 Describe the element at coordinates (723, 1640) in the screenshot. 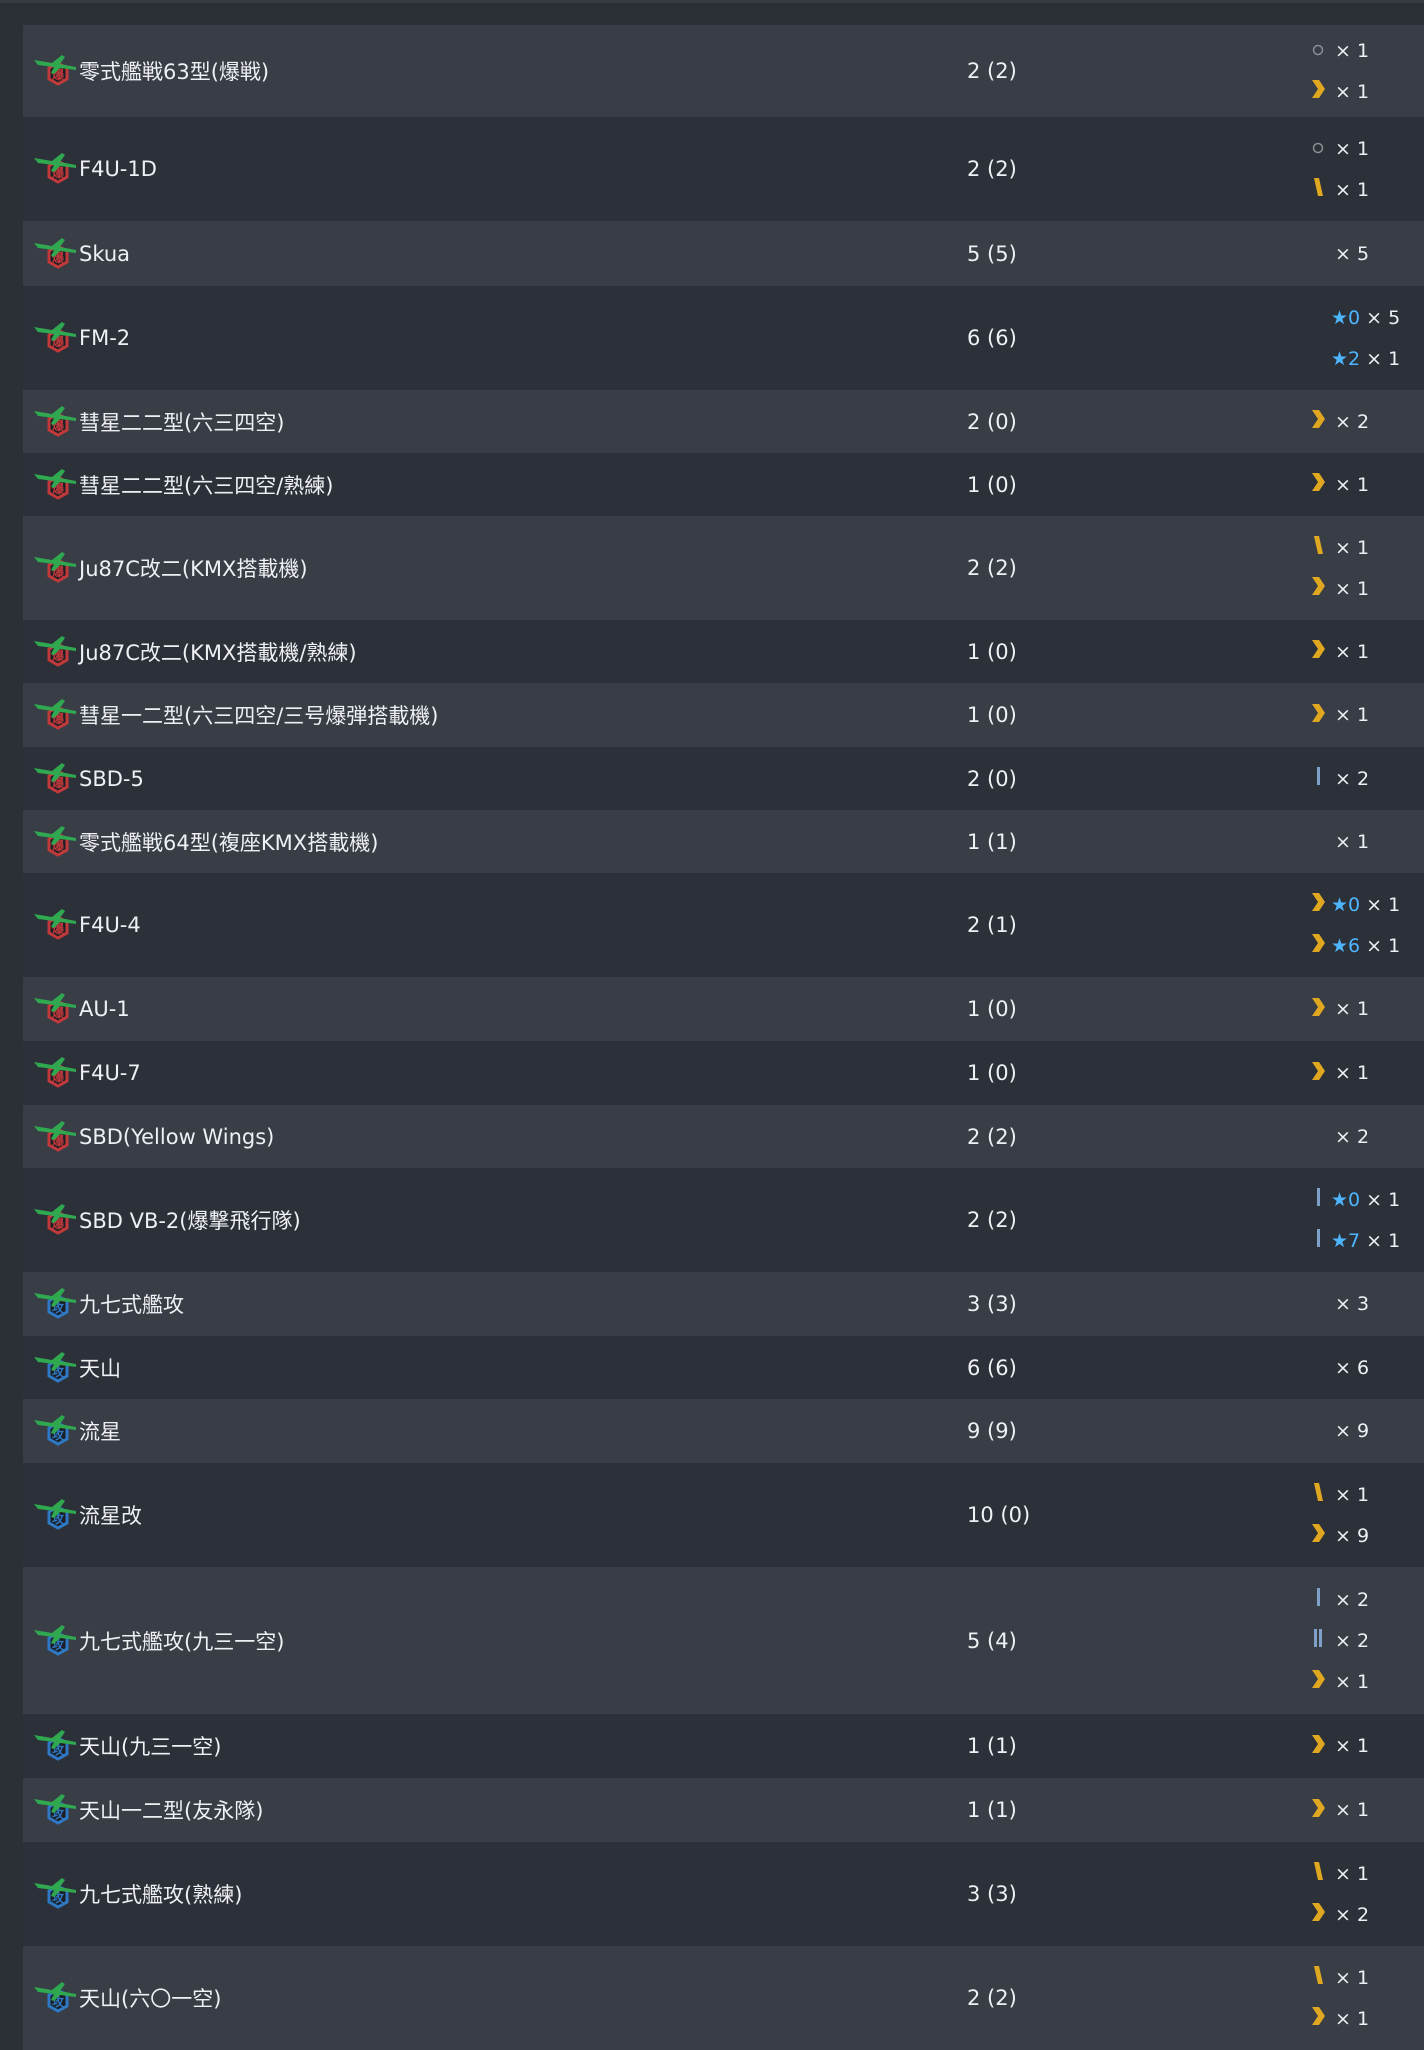

I see `table-row: 攻 九七式艦攻(九三一空) 5 (4) × 2 × 2 × 1` at that location.